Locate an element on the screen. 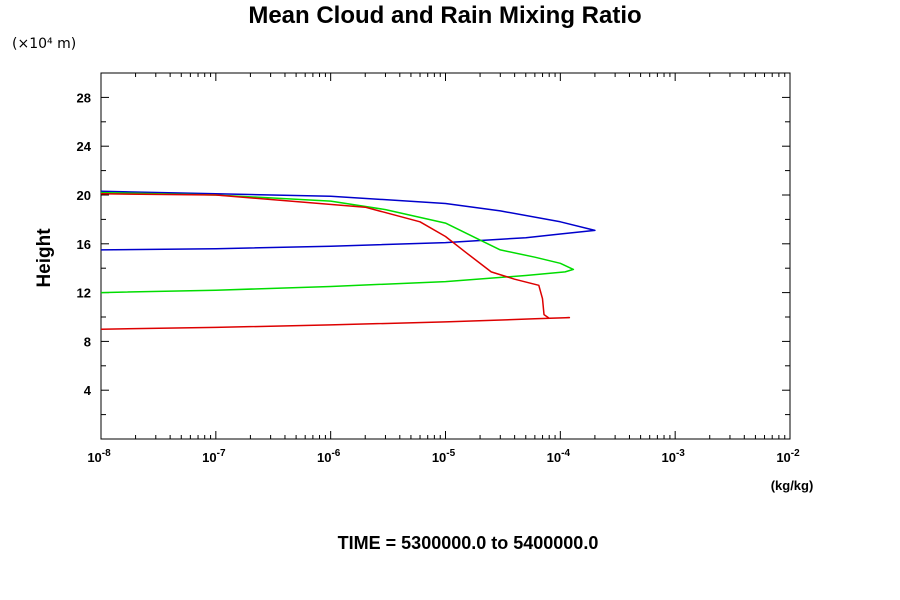  x-tick-label: 10⁻⁵ is located at coordinates (444, 456).